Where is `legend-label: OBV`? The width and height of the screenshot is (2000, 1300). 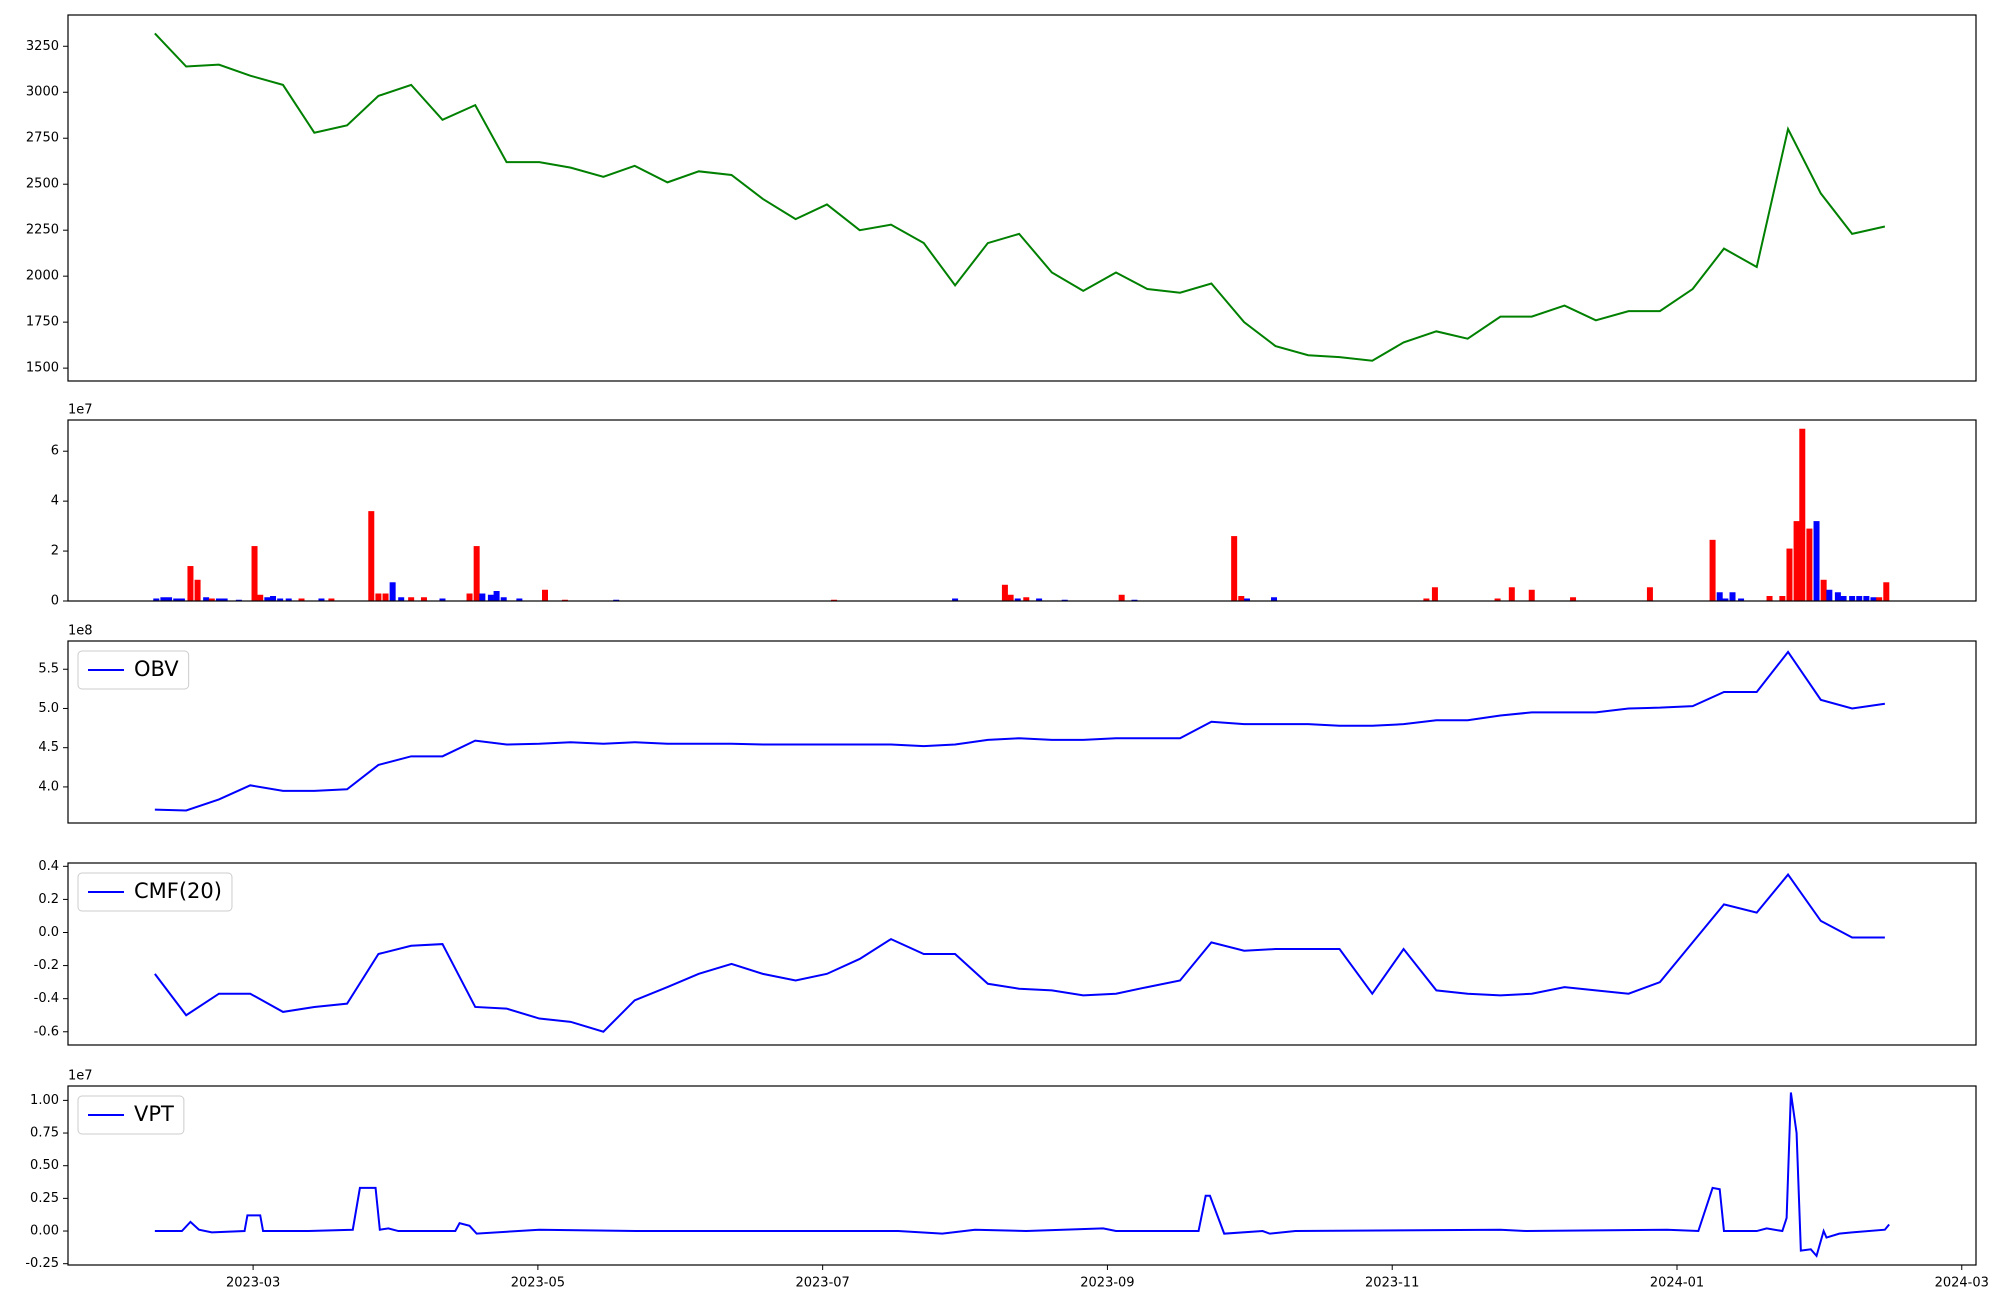
legend-label: OBV is located at coordinates (156, 669).